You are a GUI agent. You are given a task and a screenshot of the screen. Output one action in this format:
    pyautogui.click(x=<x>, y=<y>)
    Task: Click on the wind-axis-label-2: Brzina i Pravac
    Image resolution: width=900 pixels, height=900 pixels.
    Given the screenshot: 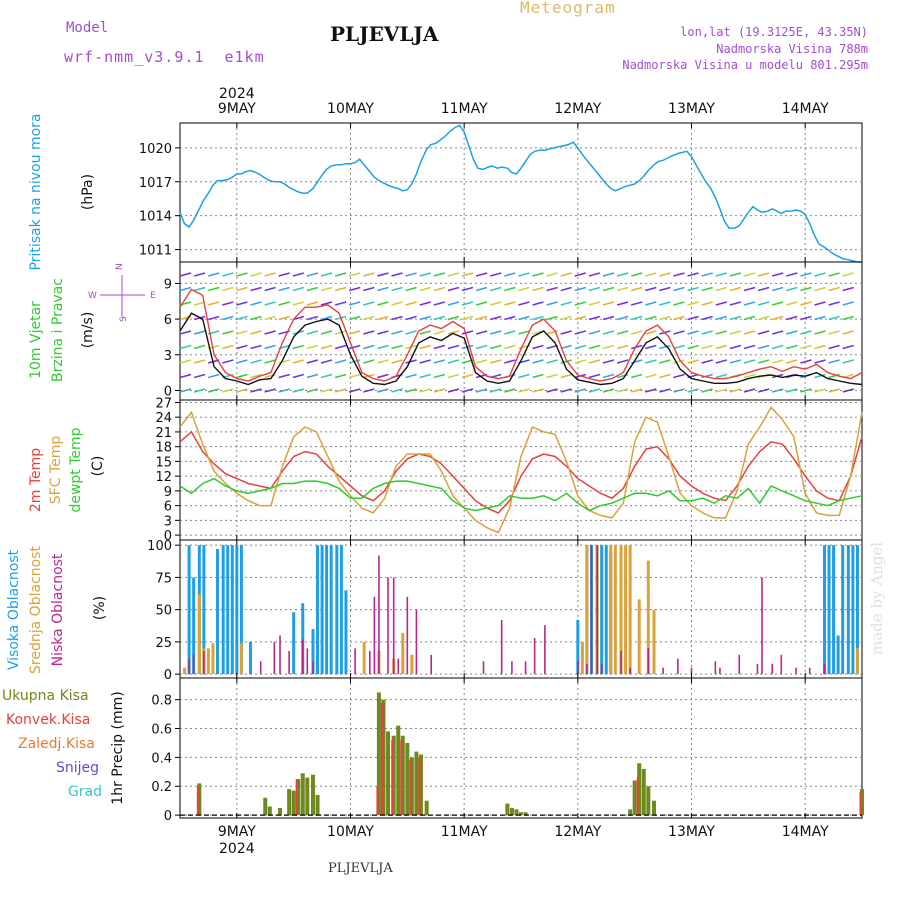 What is the action you would take?
    pyautogui.click(x=58, y=330)
    